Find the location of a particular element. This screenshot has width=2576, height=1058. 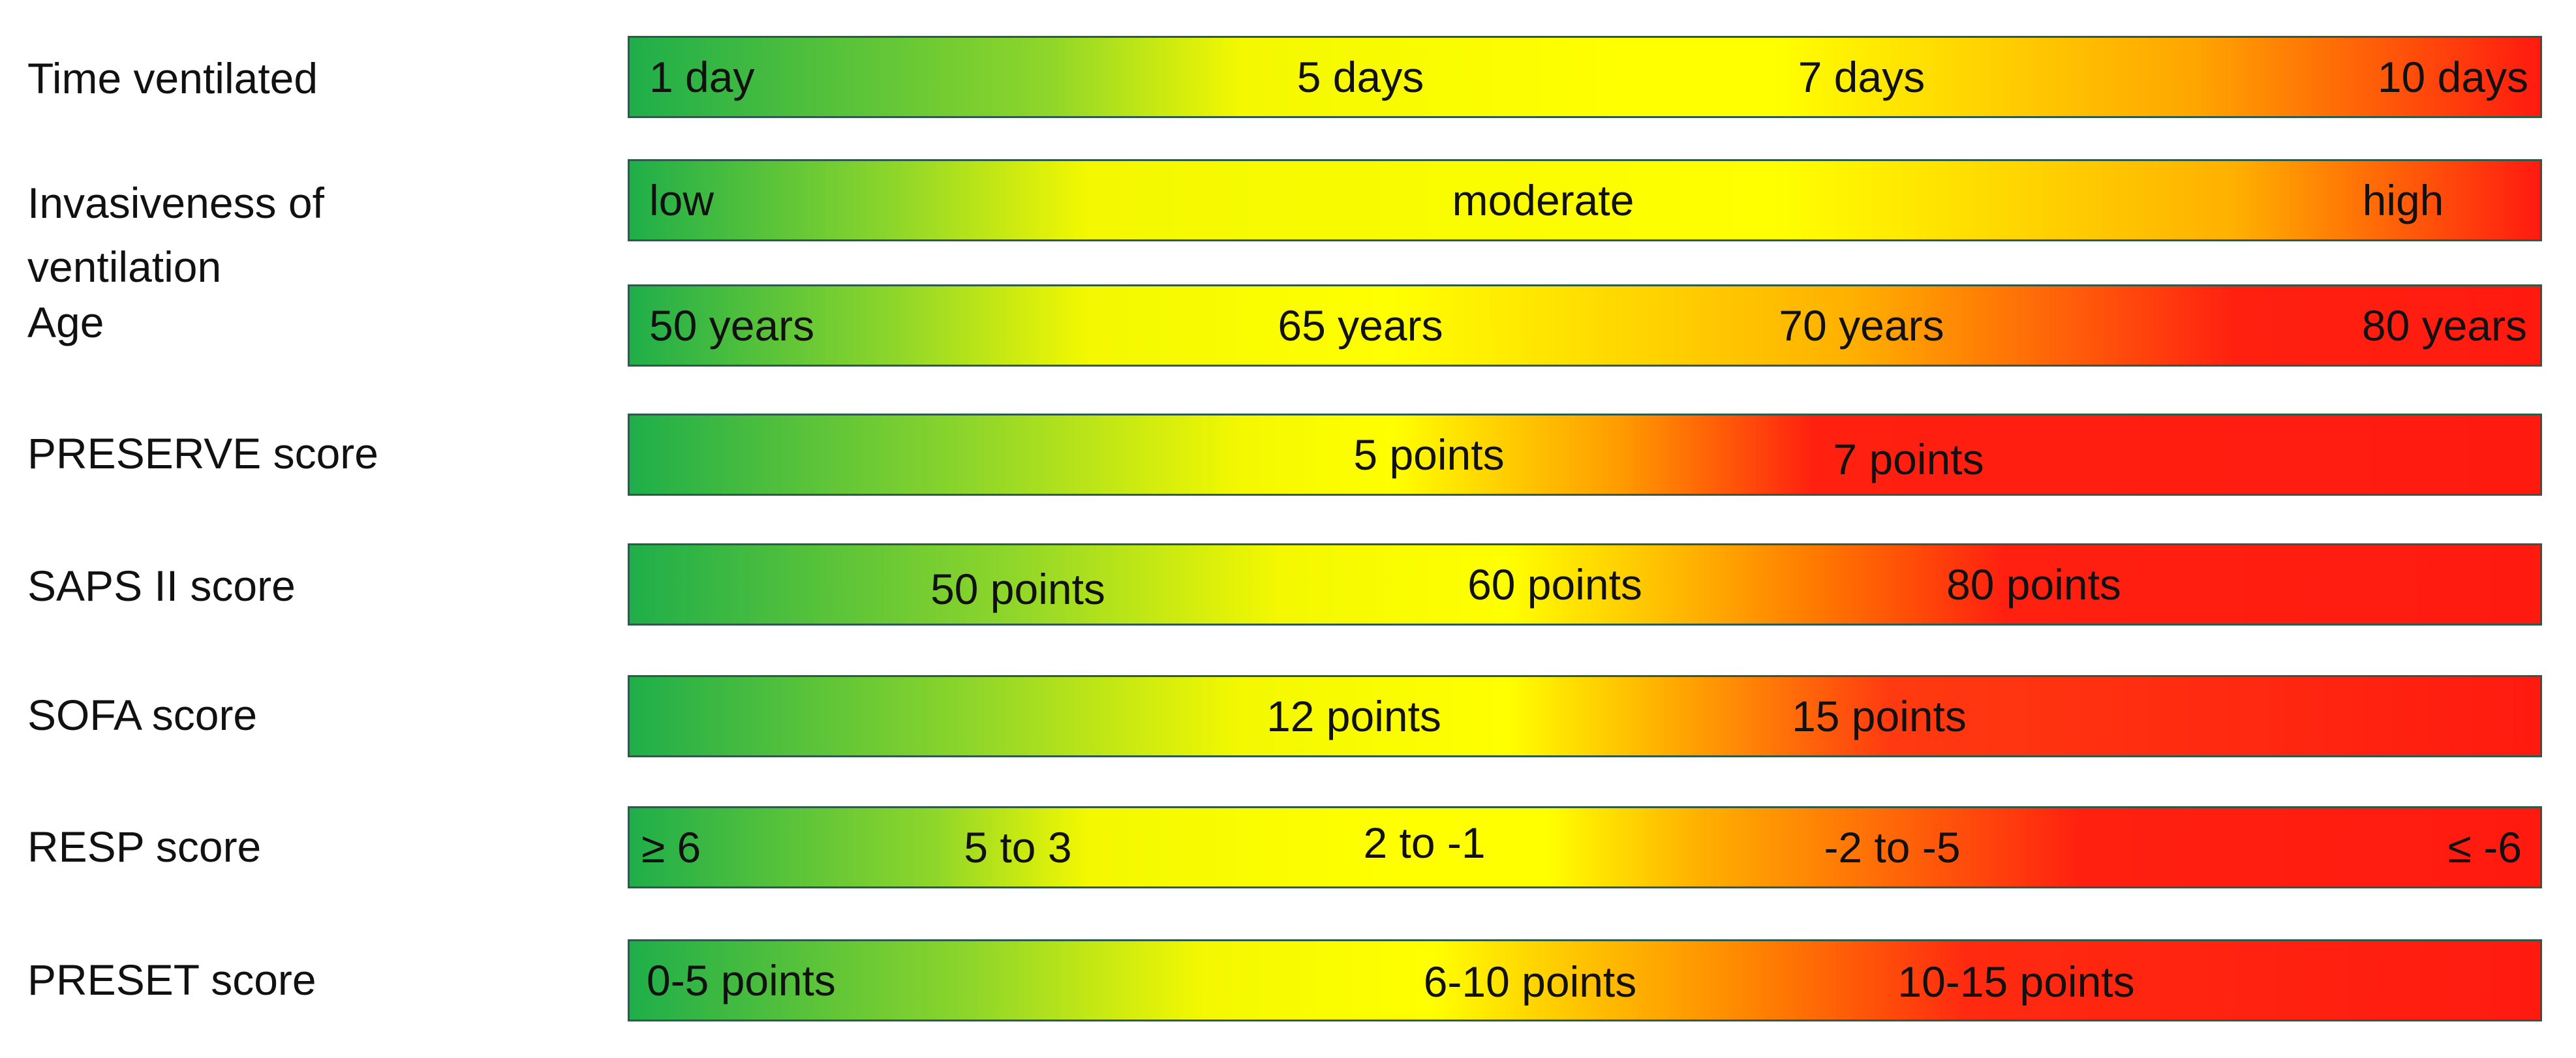

row-label-time-ventilated: Time ventilated is located at coordinates (172, 78).